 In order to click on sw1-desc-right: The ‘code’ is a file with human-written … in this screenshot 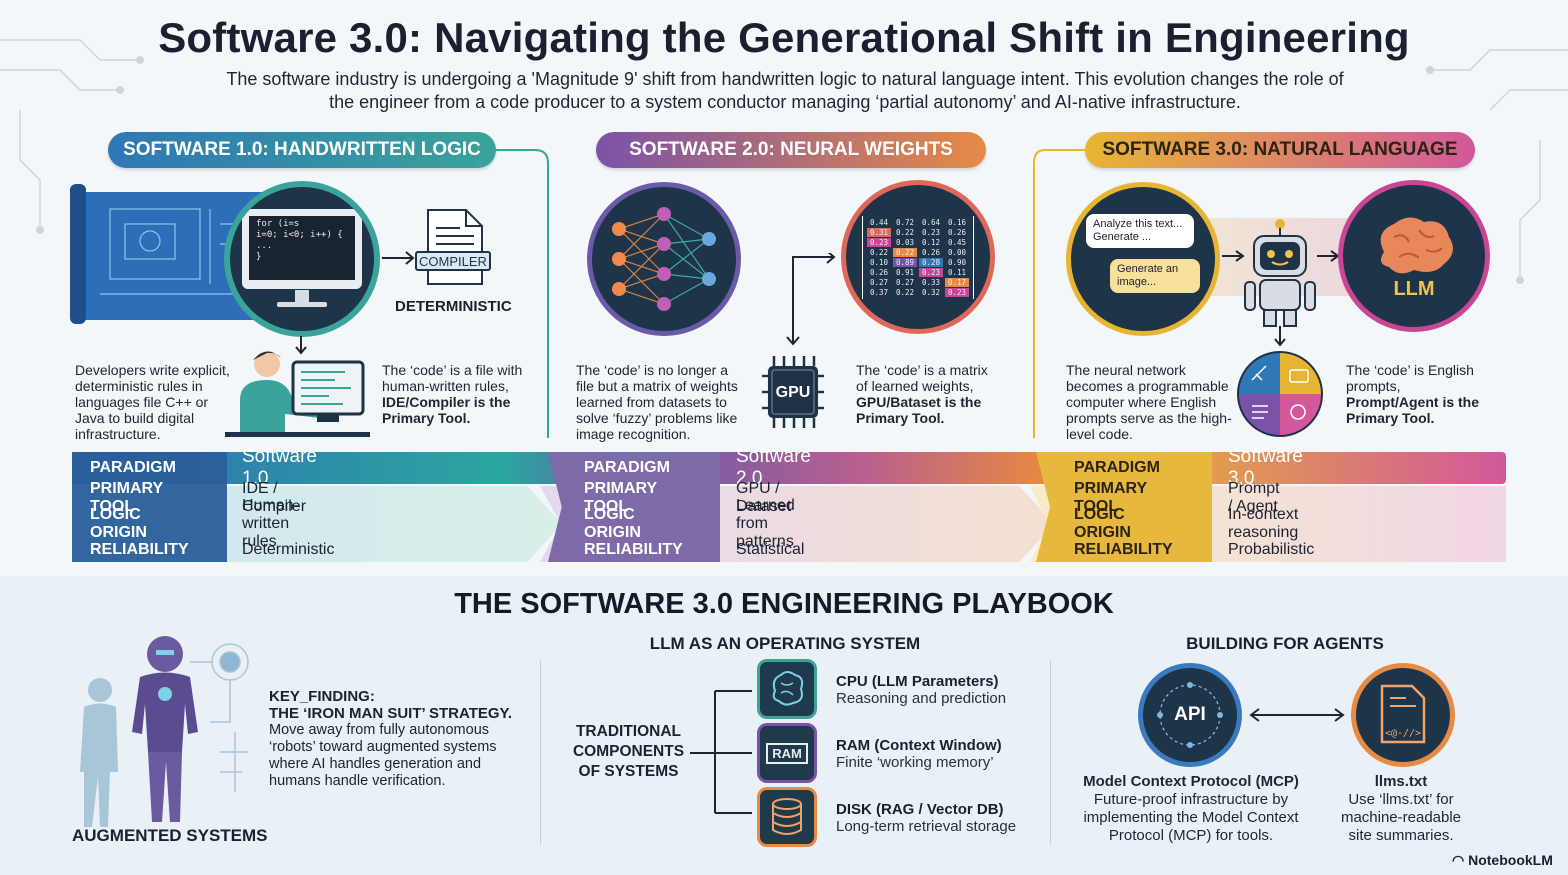, I will do `click(457, 394)`.